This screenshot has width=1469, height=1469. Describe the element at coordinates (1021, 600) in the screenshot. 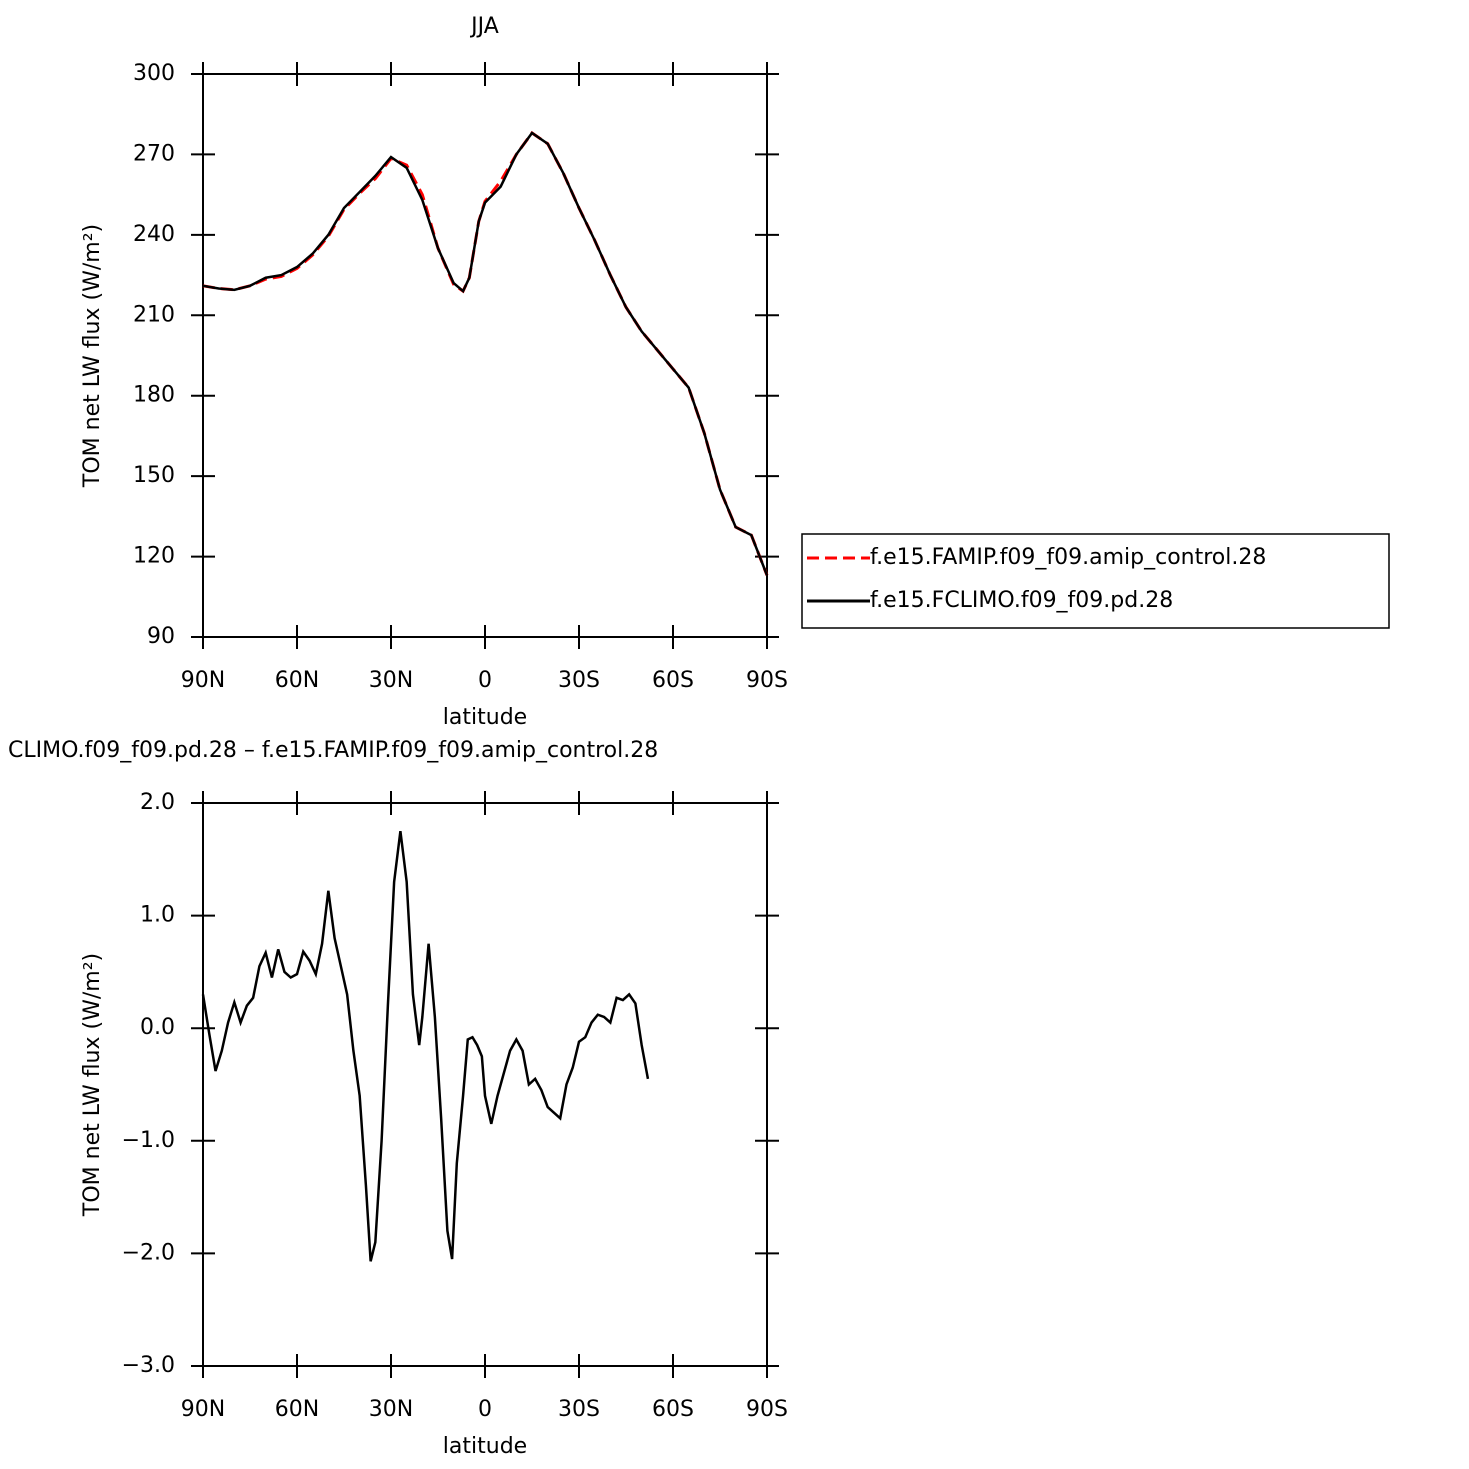

I see `legend-label: f.e15.FCLIMO.f09_f09.pd.28` at that location.